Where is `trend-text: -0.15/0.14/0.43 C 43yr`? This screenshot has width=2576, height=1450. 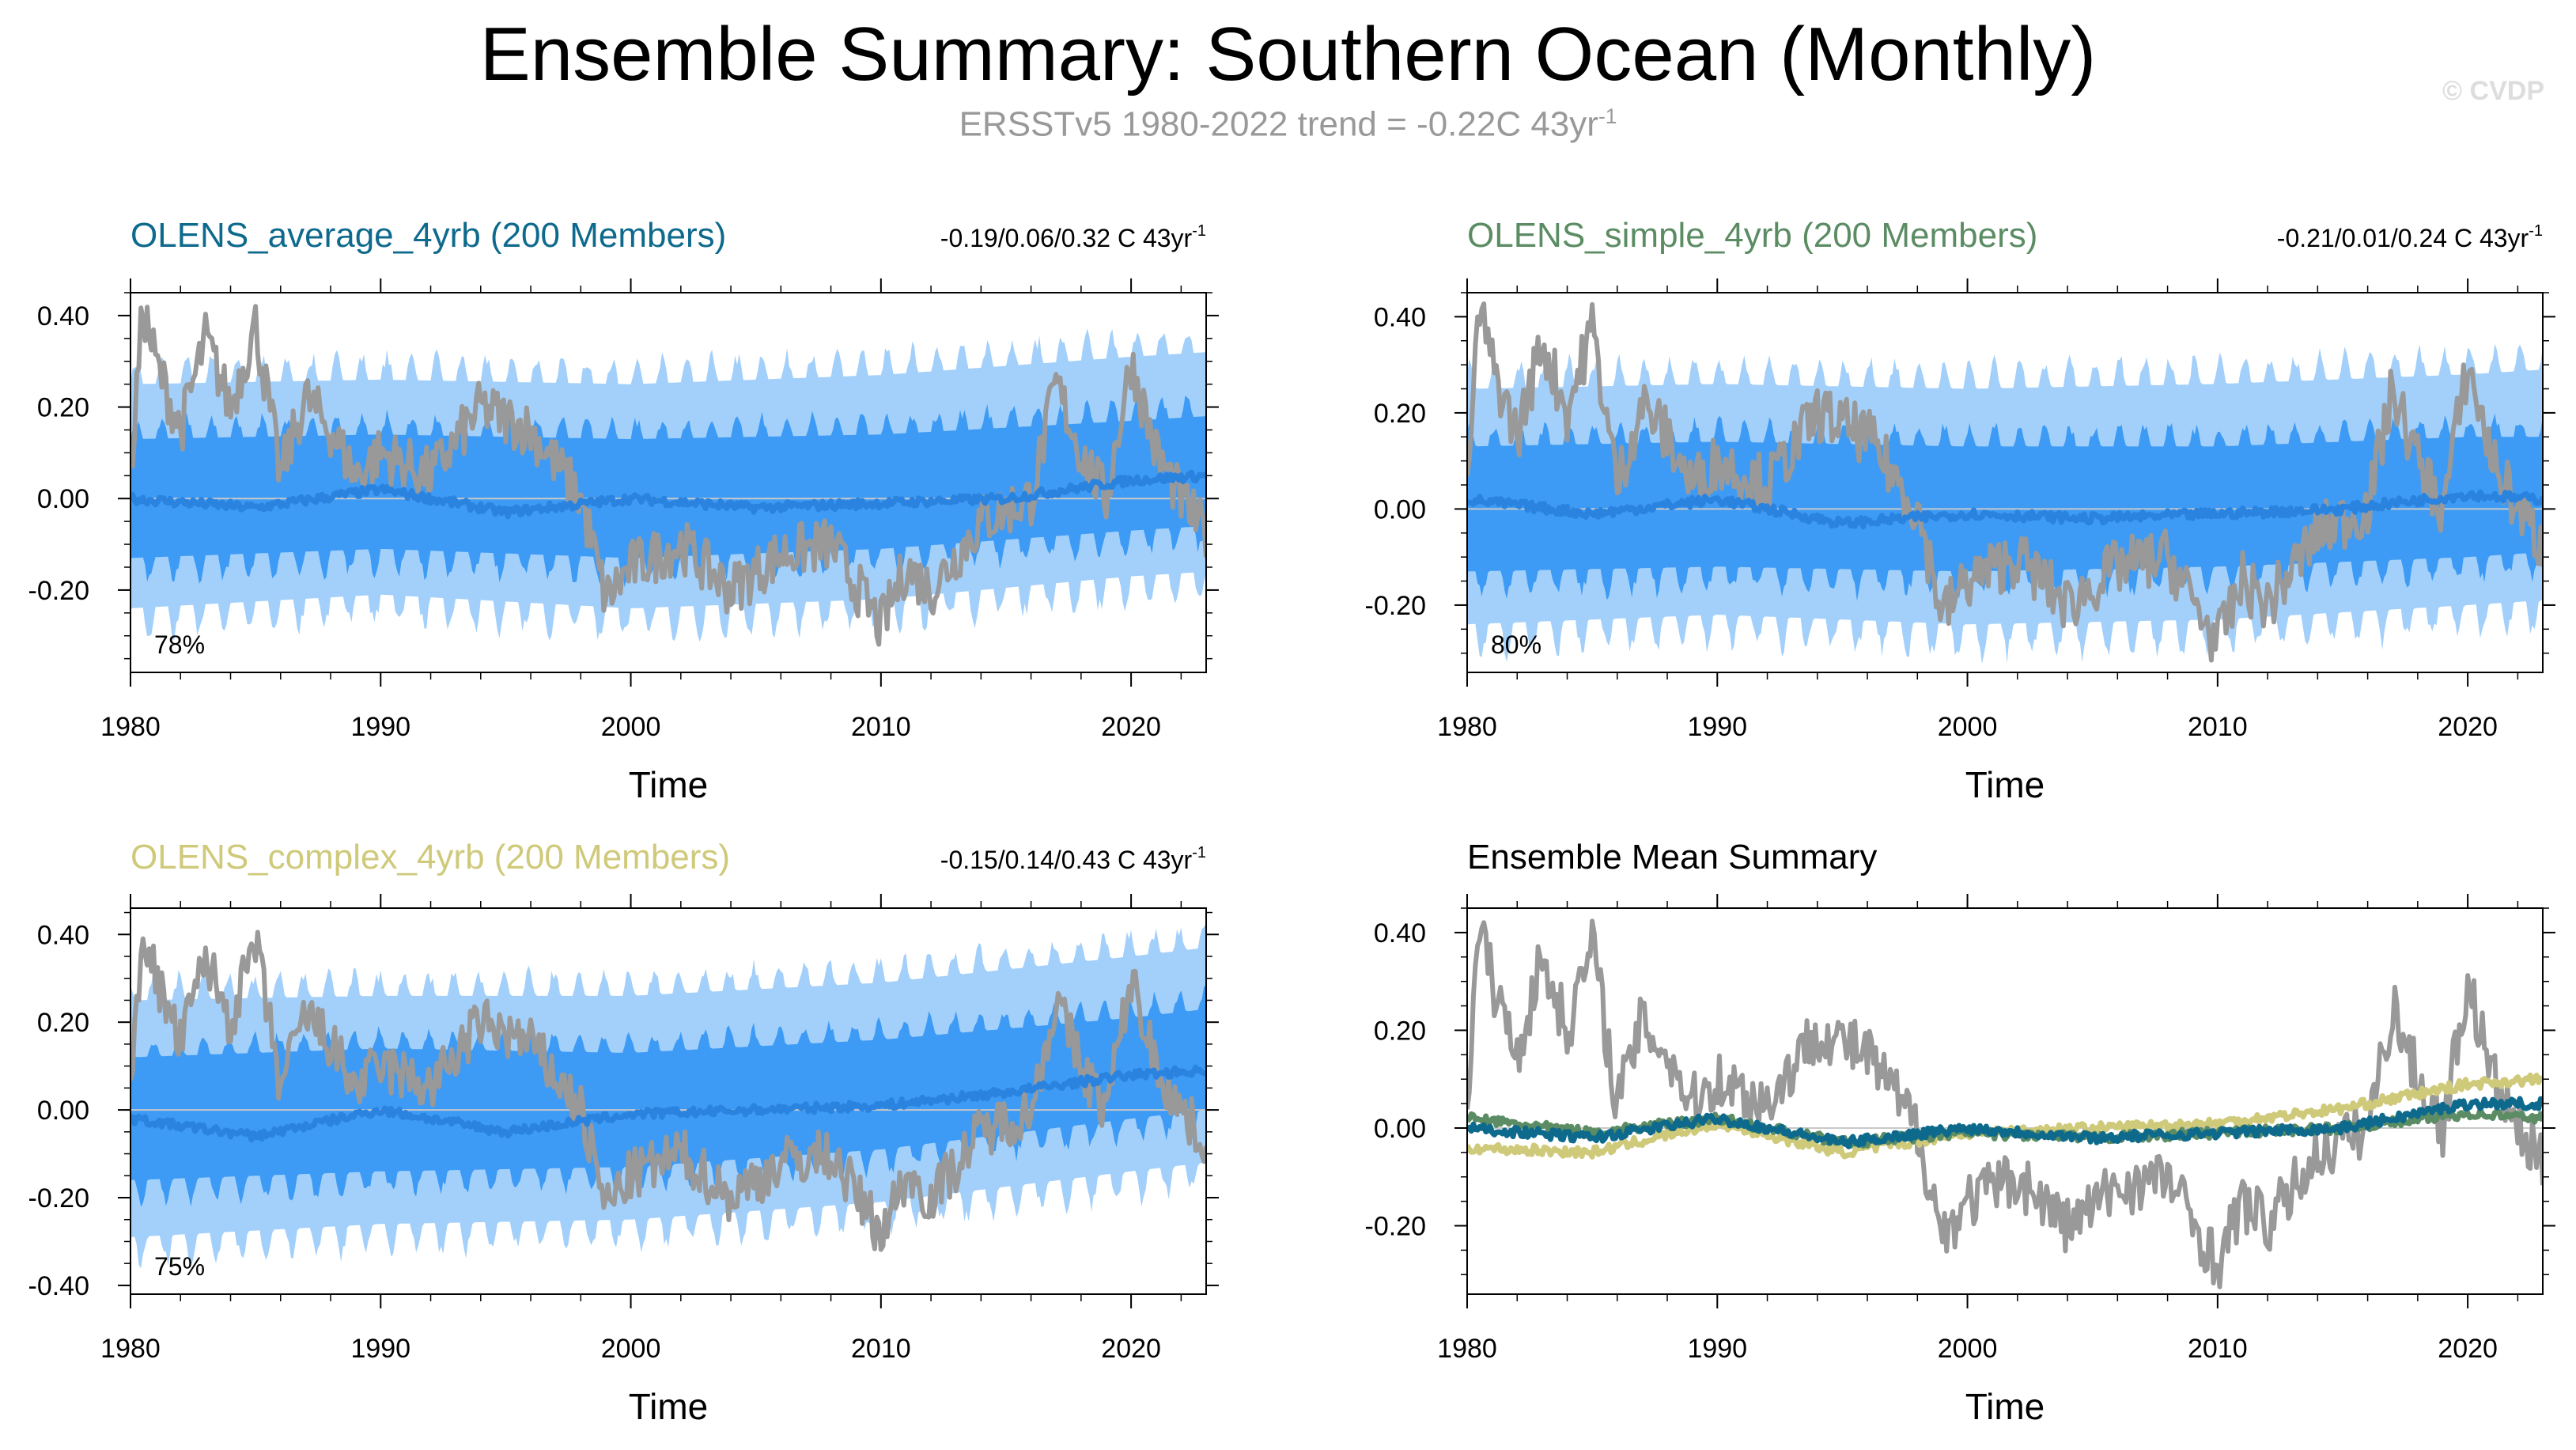 trend-text: -0.15/0.14/0.43 C 43yr is located at coordinates (1067, 860).